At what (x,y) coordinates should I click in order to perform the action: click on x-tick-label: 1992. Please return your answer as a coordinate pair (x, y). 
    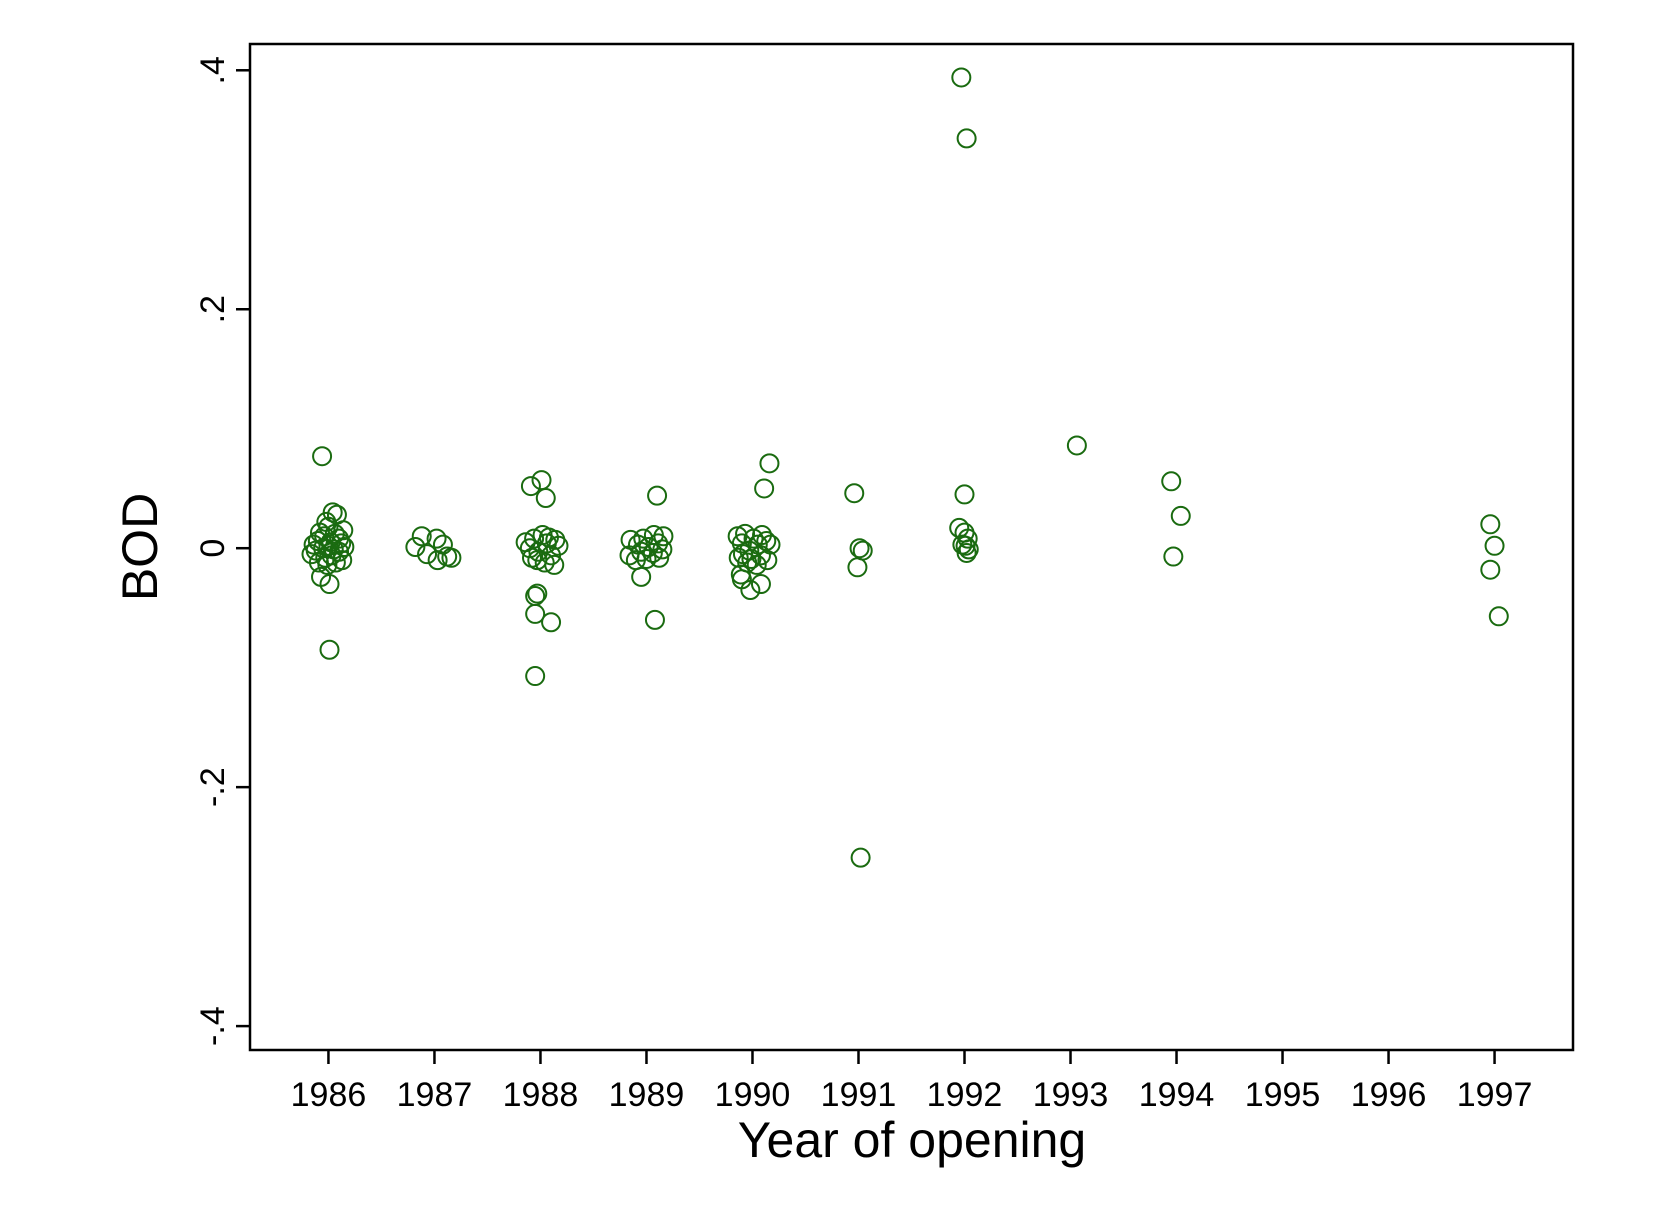
    Looking at the image, I should click on (965, 1095).